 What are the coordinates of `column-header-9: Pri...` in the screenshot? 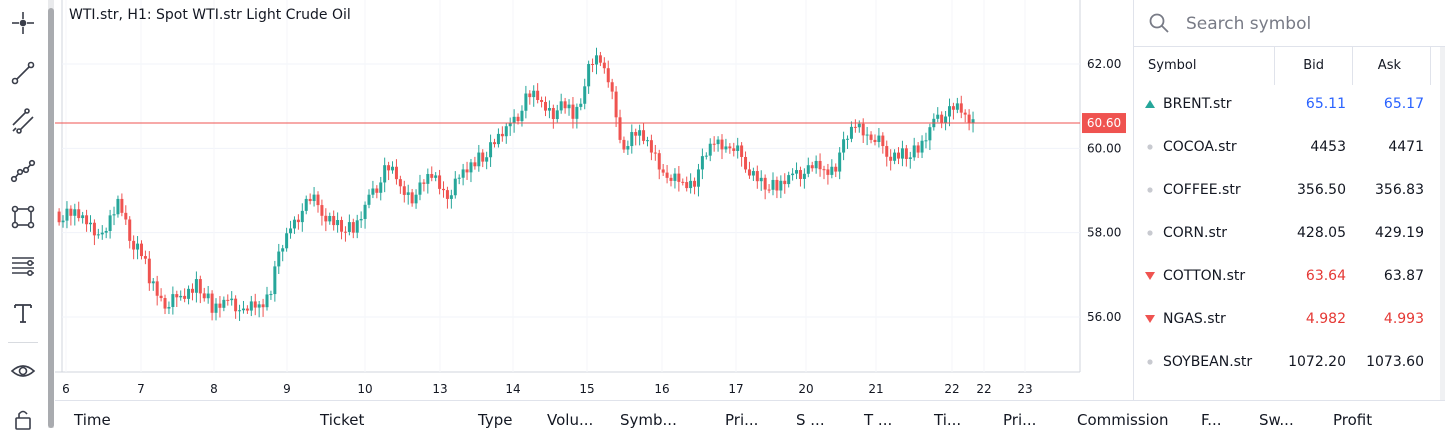 It's located at (1020, 420).